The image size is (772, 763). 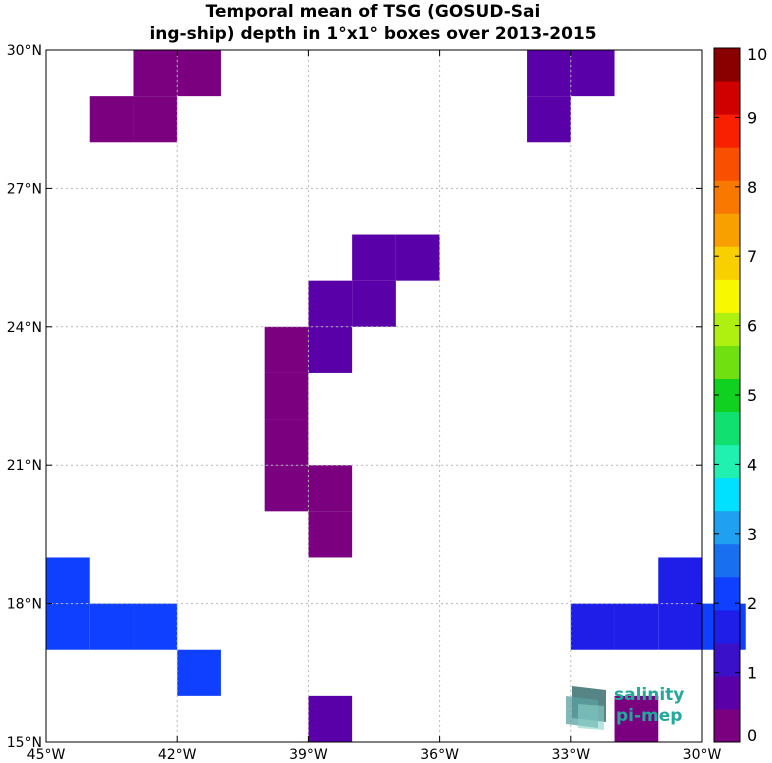 I want to click on colorbar-label: 4, so click(x=752, y=464).